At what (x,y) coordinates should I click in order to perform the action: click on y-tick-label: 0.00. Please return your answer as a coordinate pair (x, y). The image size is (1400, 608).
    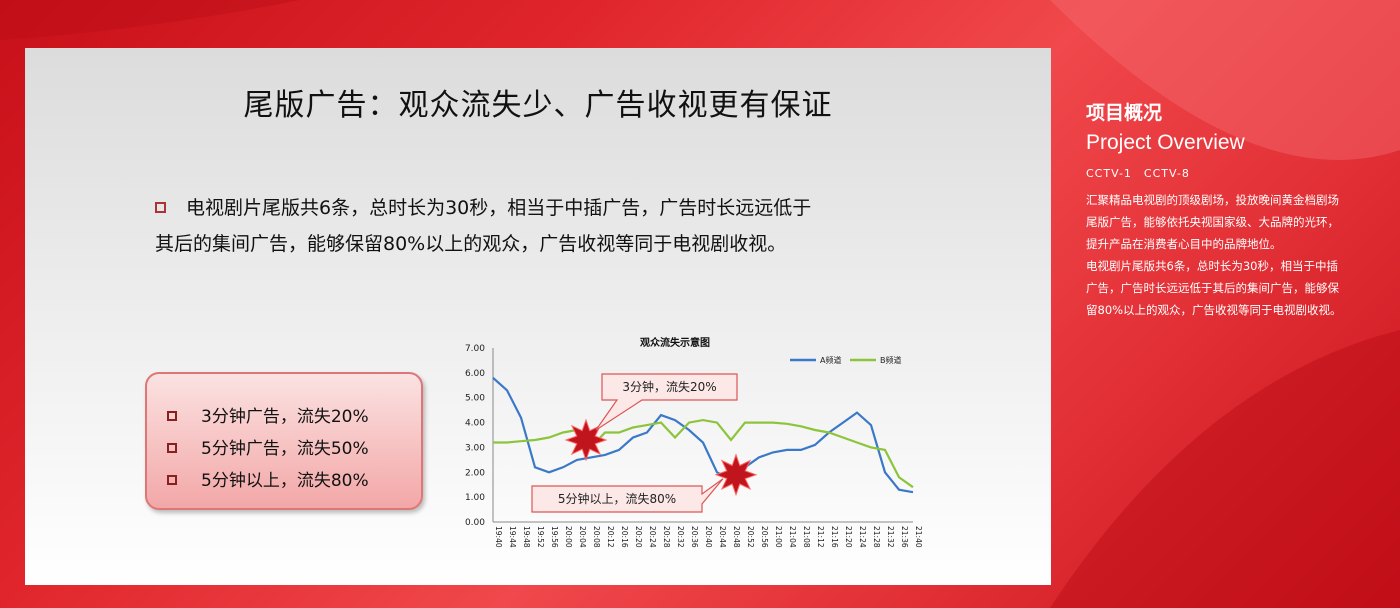
    Looking at the image, I should click on (475, 523).